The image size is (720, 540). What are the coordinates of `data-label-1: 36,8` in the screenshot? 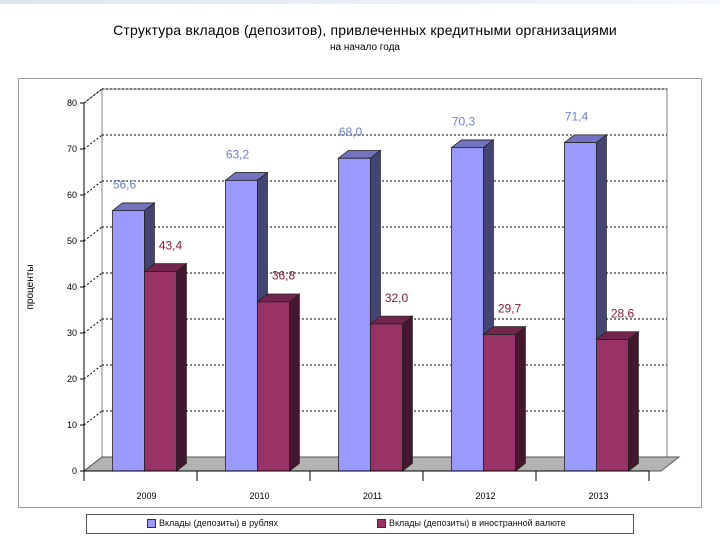 It's located at (284, 276).